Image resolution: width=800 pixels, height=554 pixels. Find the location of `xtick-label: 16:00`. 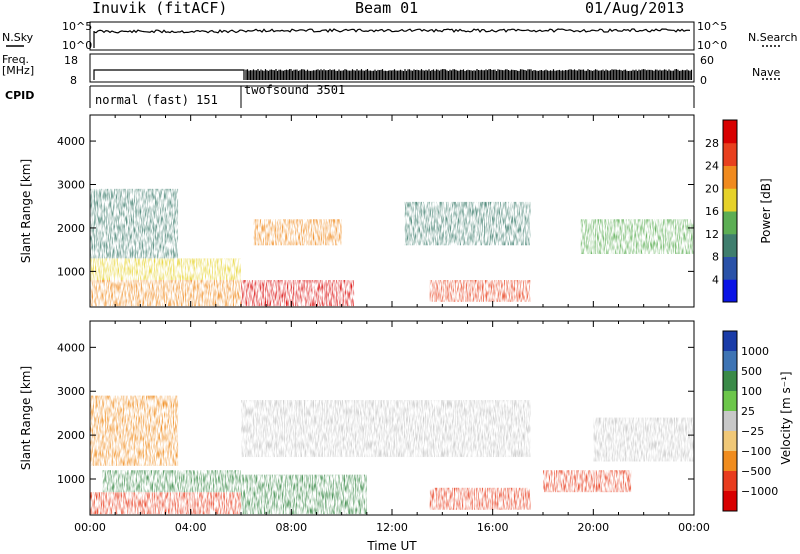

xtick-label: 16:00 is located at coordinates (493, 527).